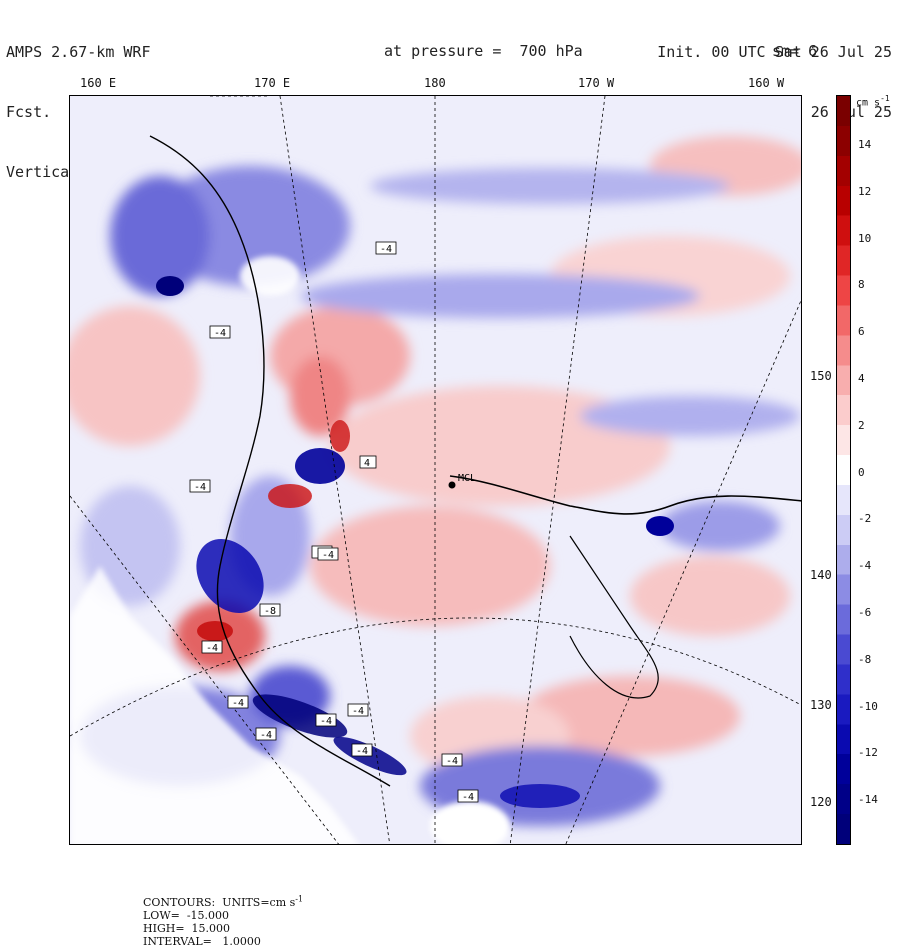 The height and width of the screenshot is (948, 900). What do you see at coordinates (868, 800) in the screenshot?
I see `colorbar-tick-label: -14` at bounding box center [868, 800].